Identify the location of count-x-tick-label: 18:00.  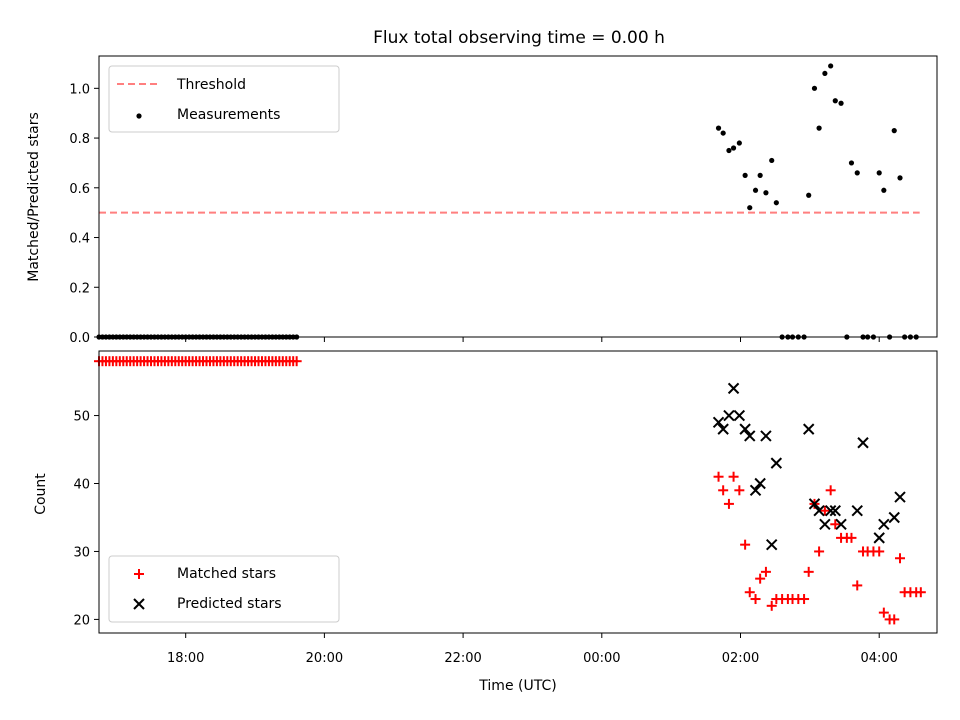
(185, 658).